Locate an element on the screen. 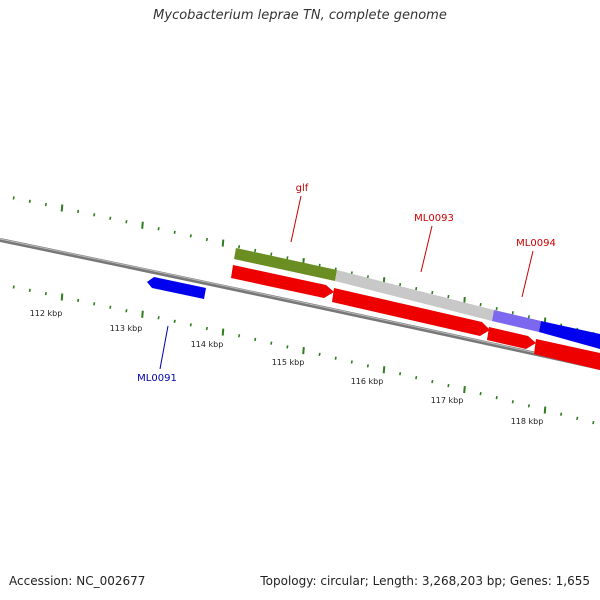 The height and width of the screenshot is (600, 600). gene-label-ml0093: ML0093 is located at coordinates (434, 218).